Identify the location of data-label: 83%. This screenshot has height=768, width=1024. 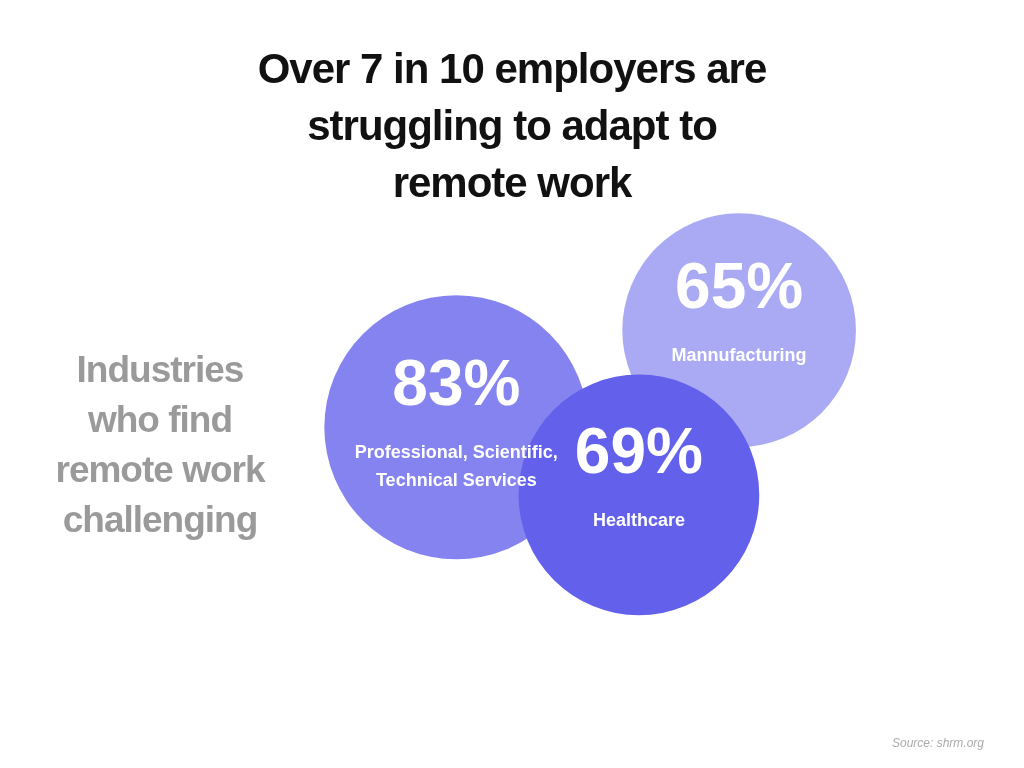
(456, 382).